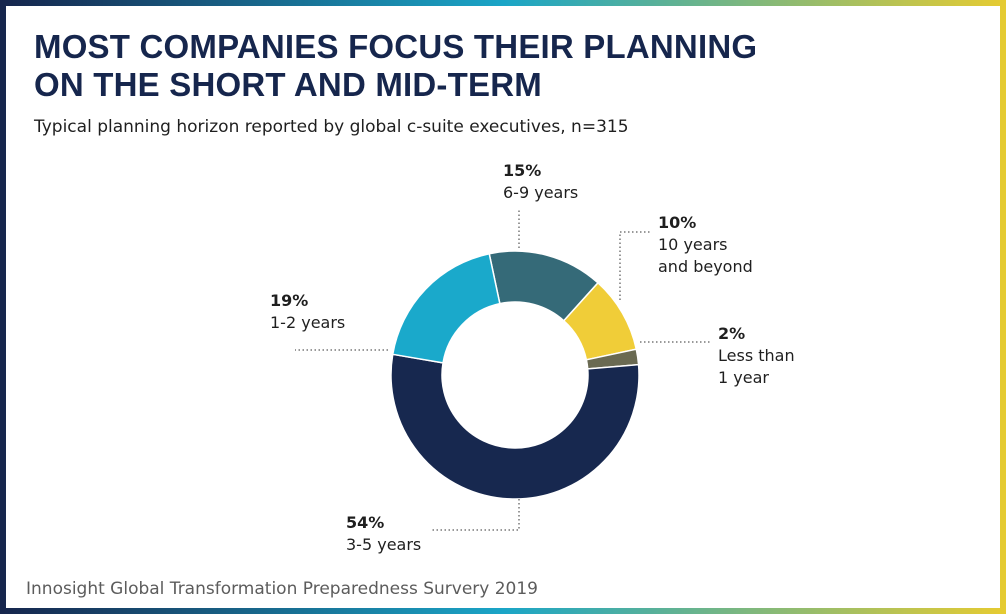 The height and width of the screenshot is (614, 1006). Describe the element at coordinates (692, 244) in the screenshot. I see `slice-category-label: 10 years` at that location.